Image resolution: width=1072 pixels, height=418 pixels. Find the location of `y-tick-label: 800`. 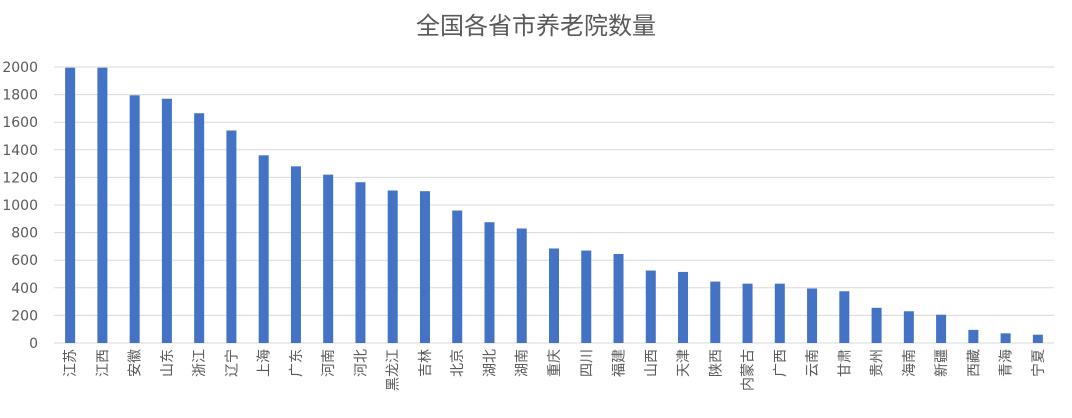

y-tick-label: 800 is located at coordinates (24, 234).